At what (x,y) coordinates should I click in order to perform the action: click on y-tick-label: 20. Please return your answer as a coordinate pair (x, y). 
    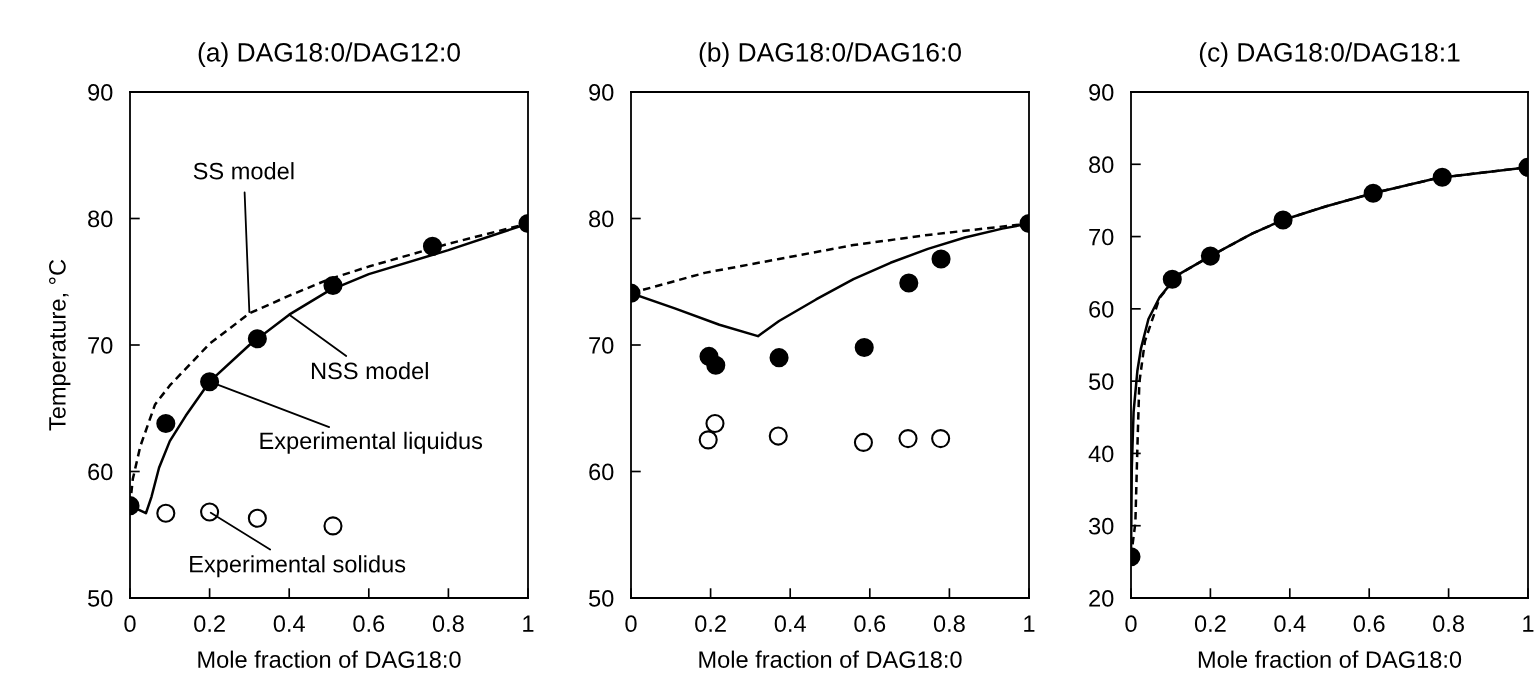
    Looking at the image, I should click on (1101, 598).